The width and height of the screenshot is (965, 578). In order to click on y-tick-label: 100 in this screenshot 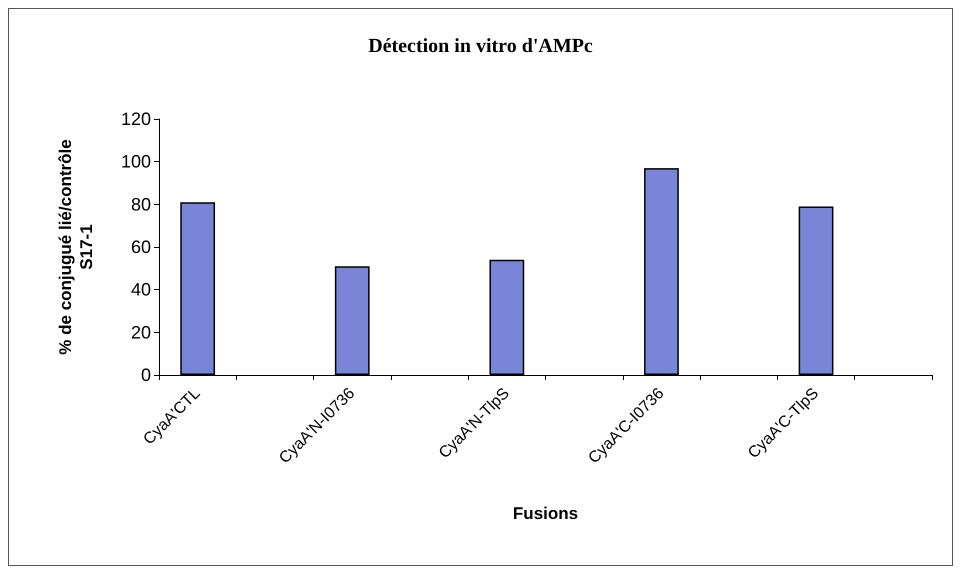, I will do `click(135, 162)`.